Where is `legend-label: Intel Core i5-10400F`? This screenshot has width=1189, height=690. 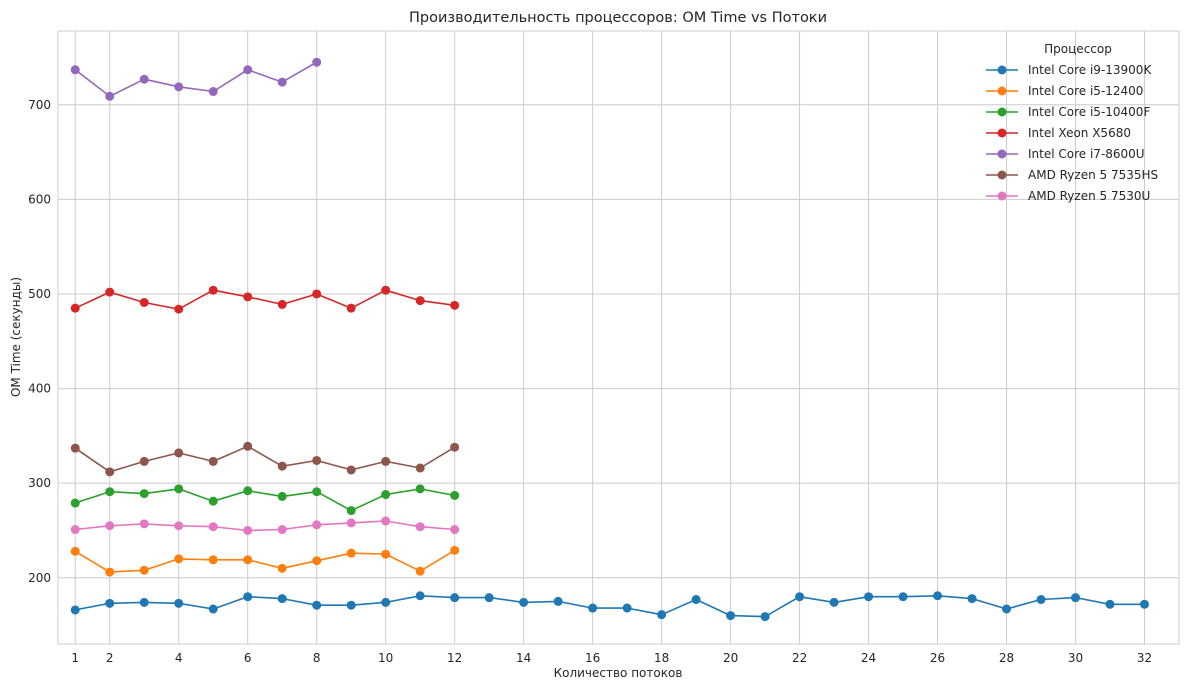 legend-label: Intel Core i5-10400F is located at coordinates (1089, 112).